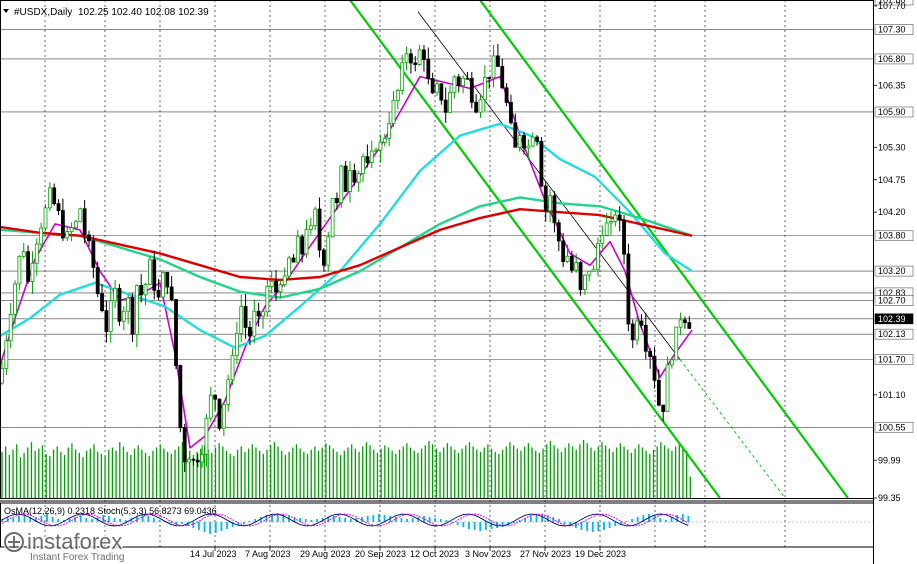 This screenshot has width=917, height=564. Describe the element at coordinates (545, 554) in the screenshot. I see `date-tick-label: 27 Nov 2023` at that location.